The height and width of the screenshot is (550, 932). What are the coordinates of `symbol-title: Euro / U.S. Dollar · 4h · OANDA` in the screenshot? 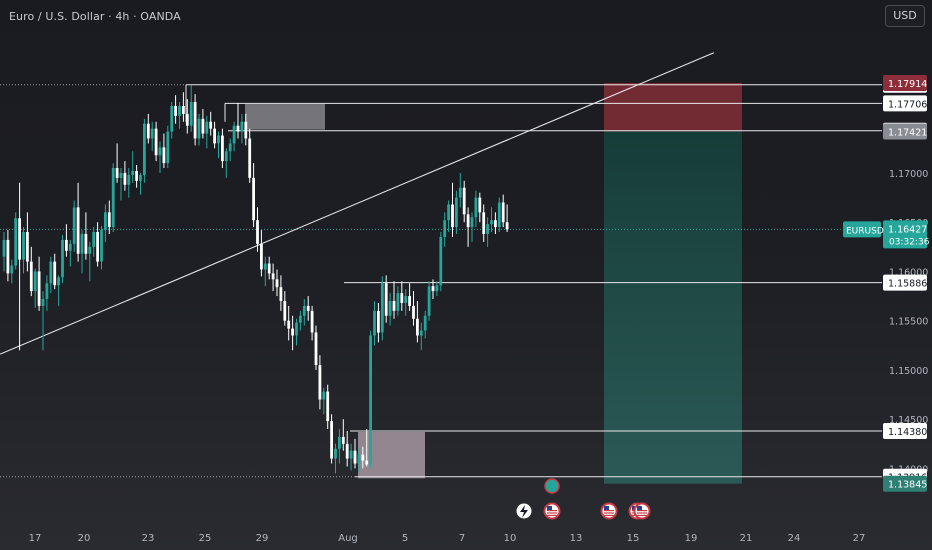 It's located at (95, 16).